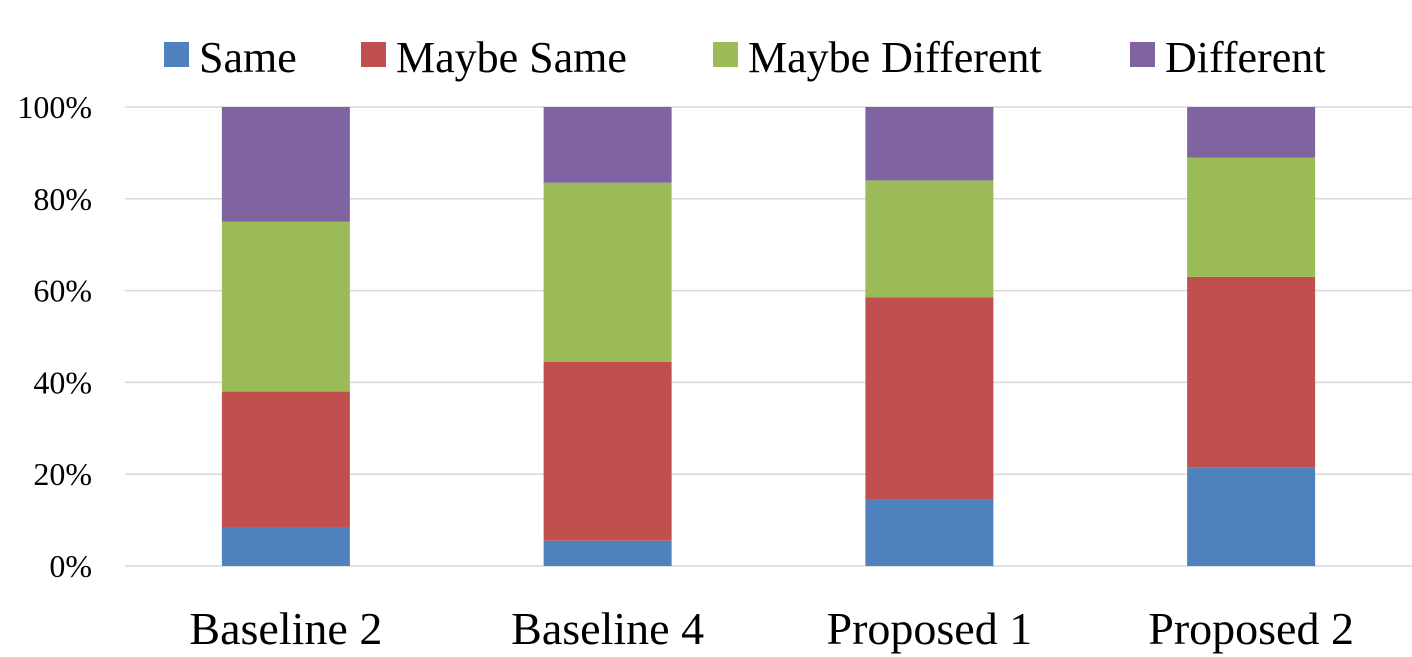 This screenshot has width=1412, height=657. Describe the element at coordinates (1251, 516) in the screenshot. I see `bar-proposed-2-same` at that location.